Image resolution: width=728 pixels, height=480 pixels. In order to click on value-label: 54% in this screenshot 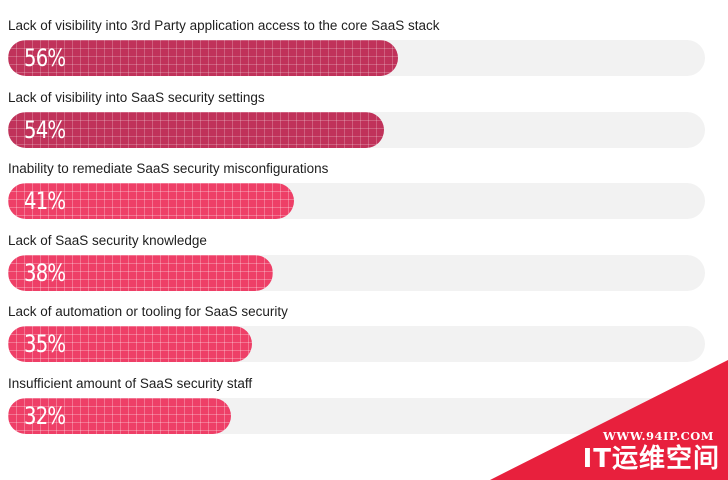, I will do `click(45, 129)`.